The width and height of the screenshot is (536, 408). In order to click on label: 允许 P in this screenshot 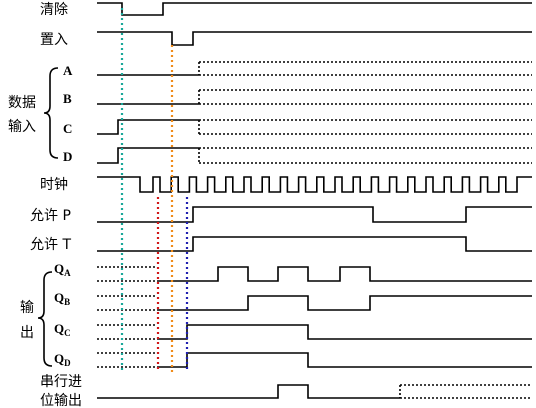, I will do `click(50, 216)`.